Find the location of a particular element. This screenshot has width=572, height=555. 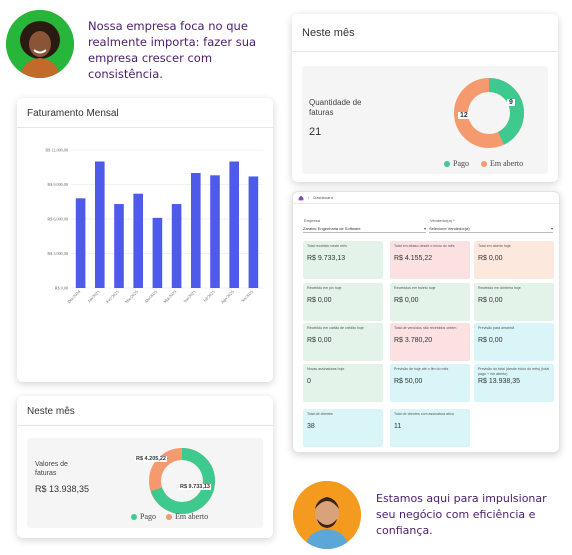

avatar-man is located at coordinates (327, 515).